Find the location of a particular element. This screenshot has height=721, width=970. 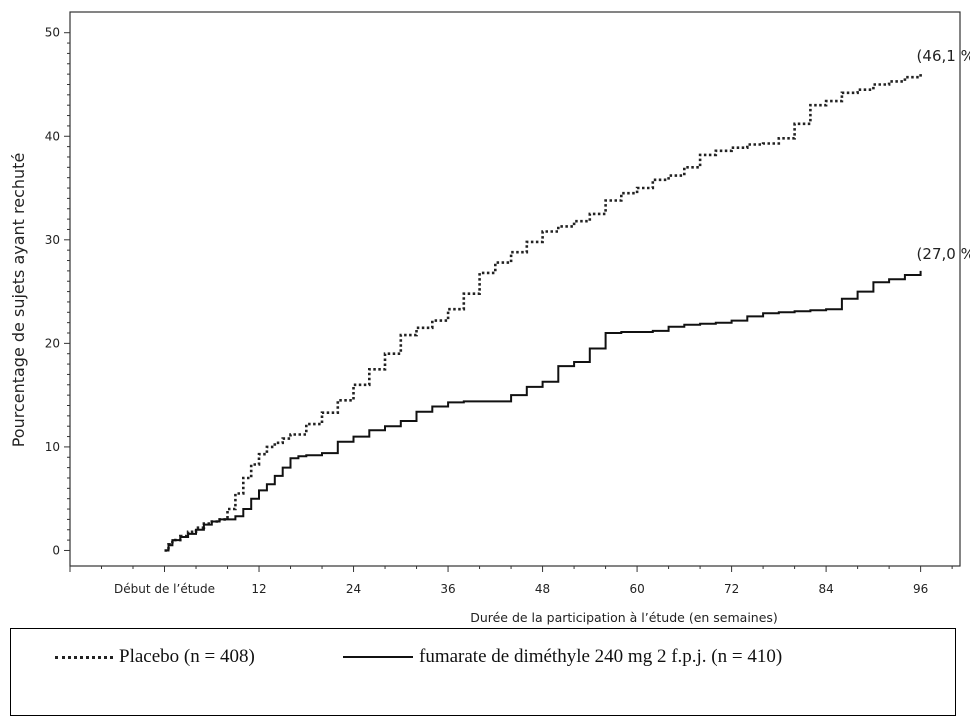

x-tick-label: 96 is located at coordinates (920, 589).